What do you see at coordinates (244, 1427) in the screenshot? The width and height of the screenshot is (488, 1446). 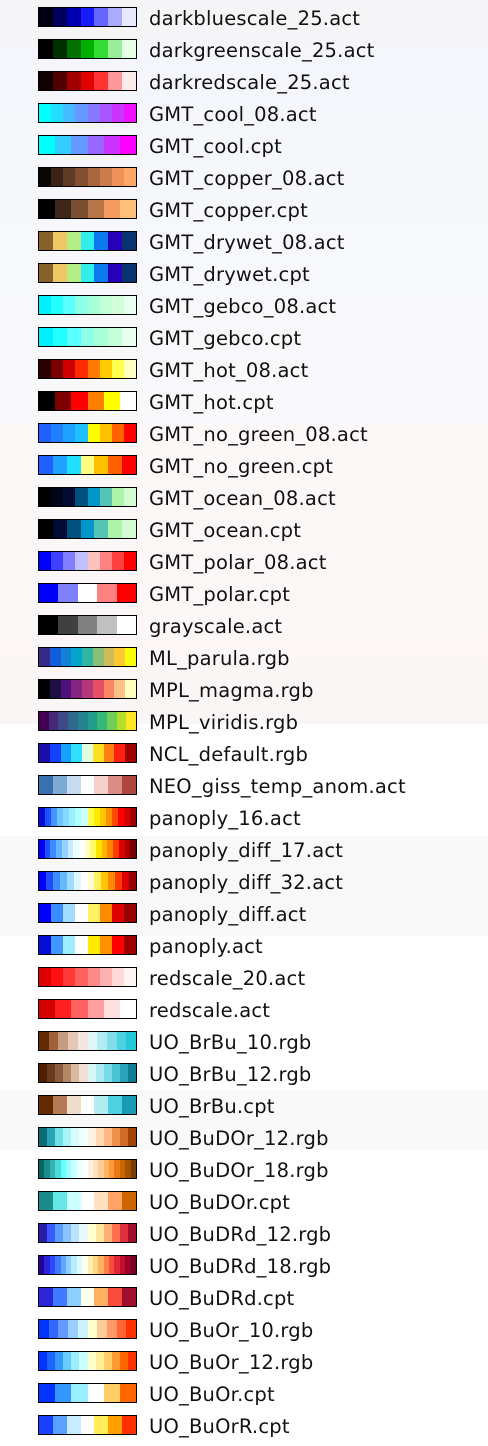 I see `palette-menu-item: UO_BuOrR.cpt` at bounding box center [244, 1427].